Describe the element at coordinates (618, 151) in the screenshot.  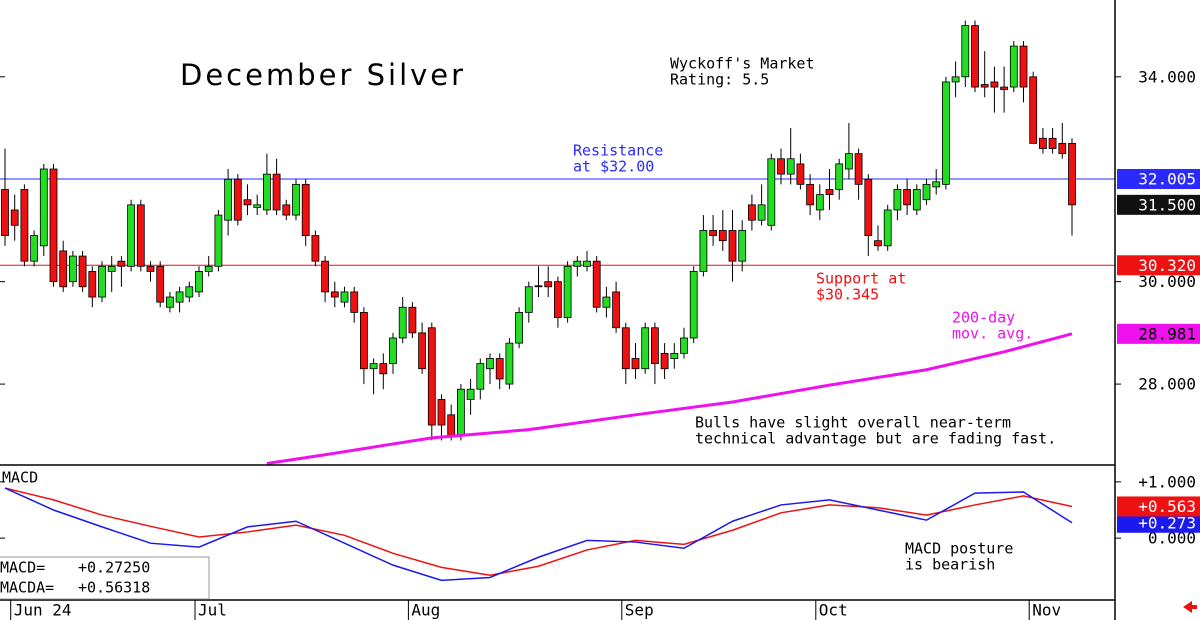
I see `annotation: Resistance` at that location.